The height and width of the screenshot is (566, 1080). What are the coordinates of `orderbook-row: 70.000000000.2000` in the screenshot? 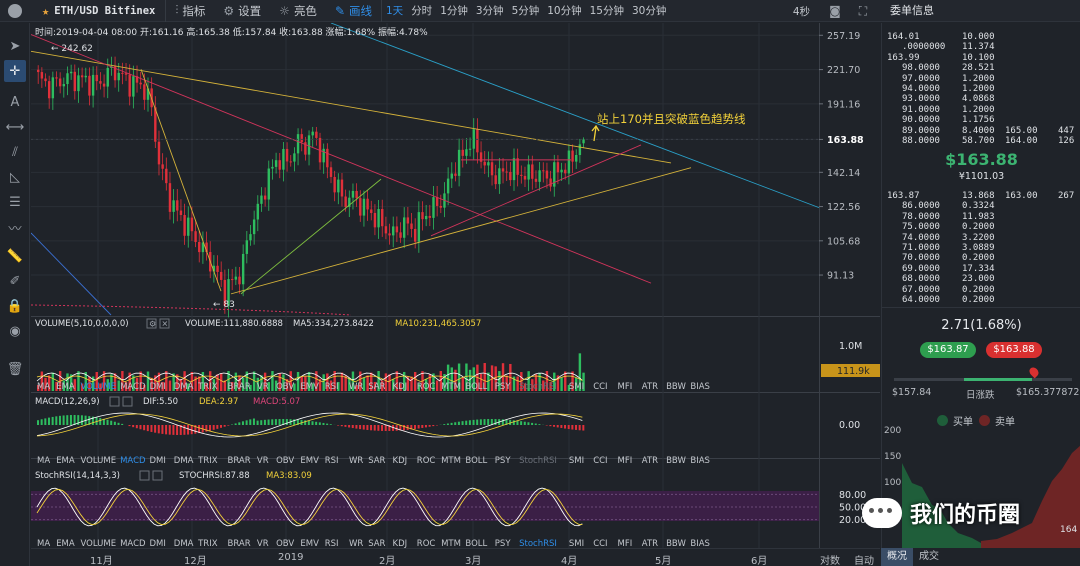 It's located at (981, 258).